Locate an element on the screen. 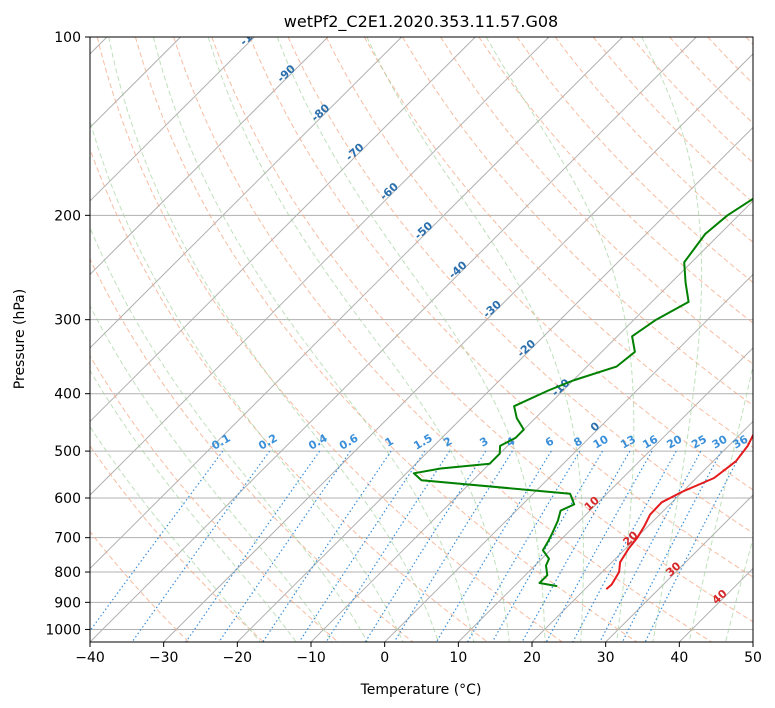  y-axis-title: Pressure (hPa) is located at coordinates (20, 339).